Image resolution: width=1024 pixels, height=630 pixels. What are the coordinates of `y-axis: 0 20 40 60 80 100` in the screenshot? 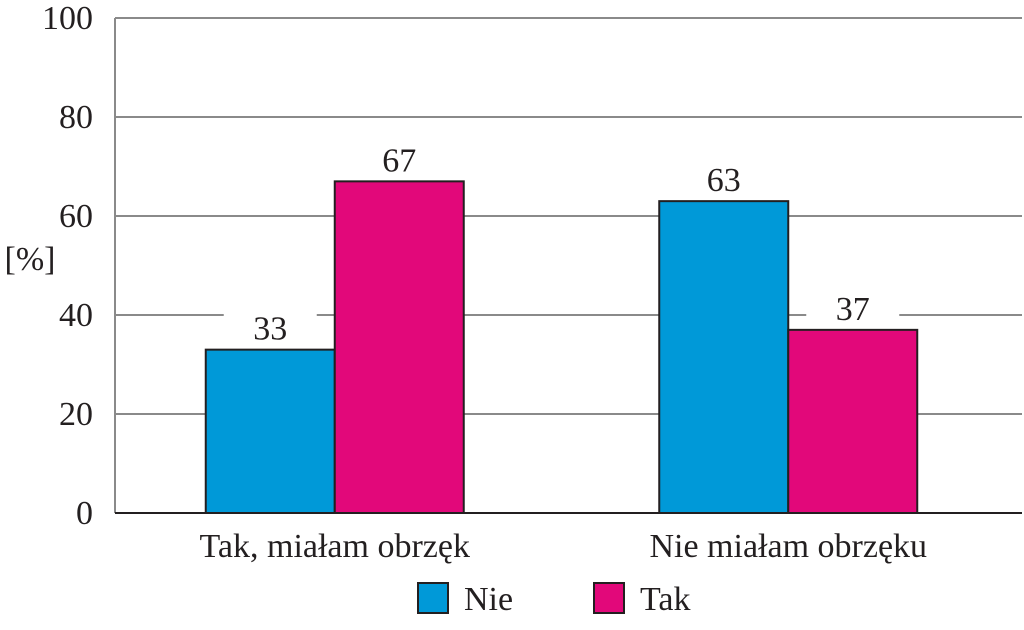 It's located at (79, 266).